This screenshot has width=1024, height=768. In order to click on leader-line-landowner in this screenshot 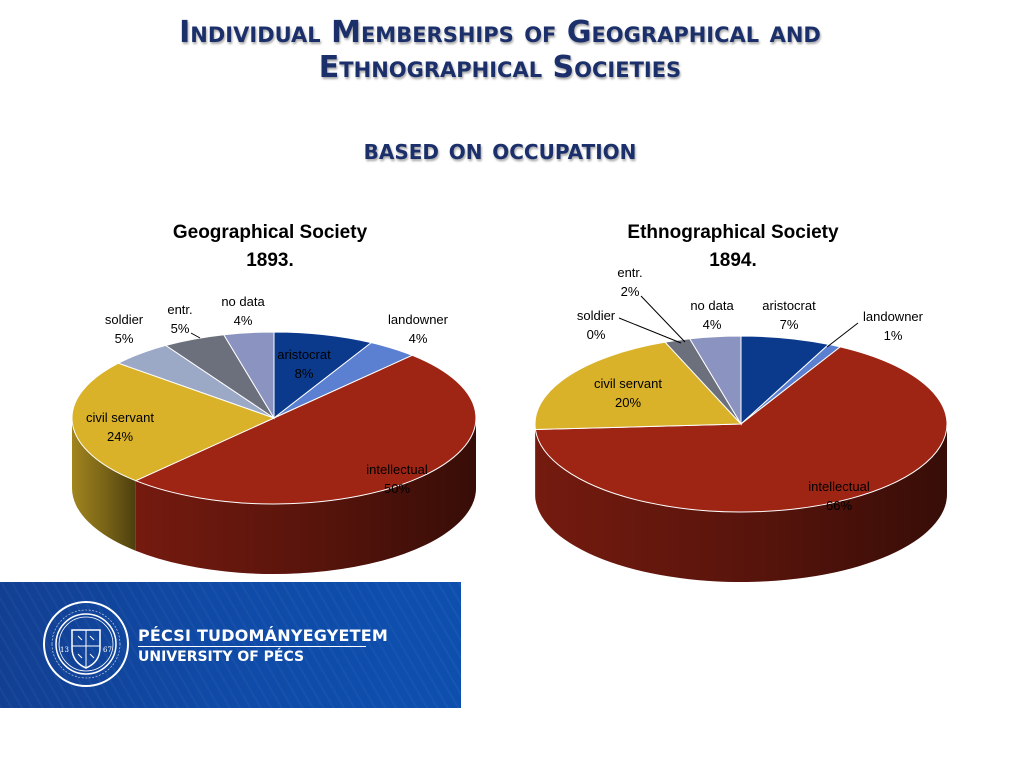, I will do `click(842, 335)`.